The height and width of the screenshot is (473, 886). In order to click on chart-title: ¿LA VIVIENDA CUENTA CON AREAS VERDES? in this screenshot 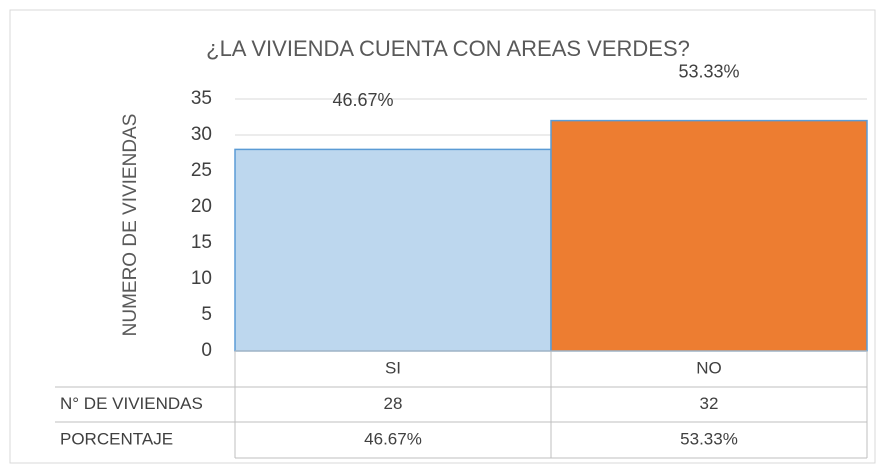, I will do `click(448, 48)`.